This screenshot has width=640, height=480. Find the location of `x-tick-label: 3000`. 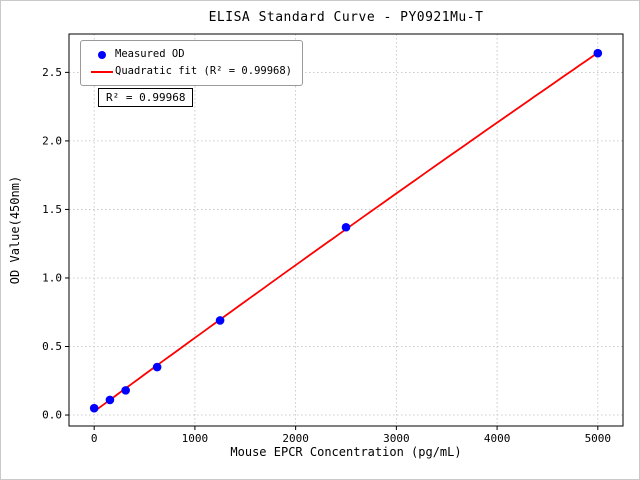

x-tick-label: 3000 is located at coordinates (396, 438).